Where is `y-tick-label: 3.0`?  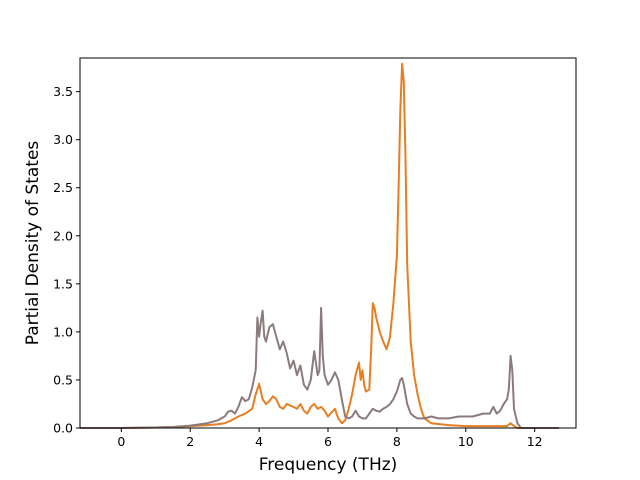
y-tick-label: 3.0 is located at coordinates (63, 139).